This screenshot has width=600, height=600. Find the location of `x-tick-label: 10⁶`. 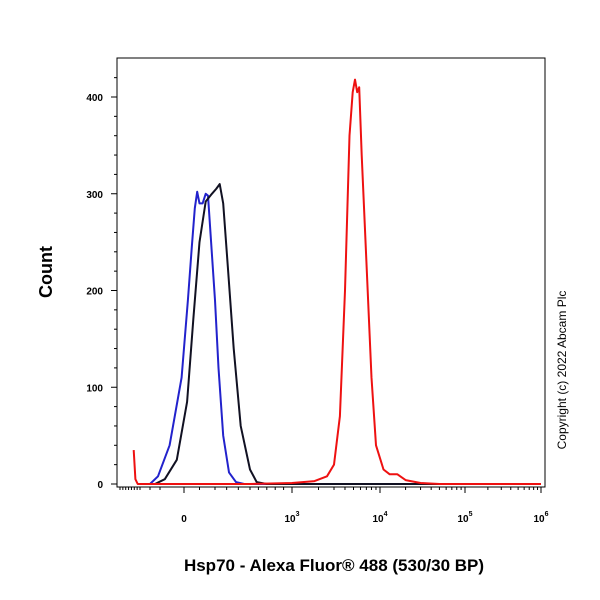

x-tick-label: 10⁶ is located at coordinates (540, 518).